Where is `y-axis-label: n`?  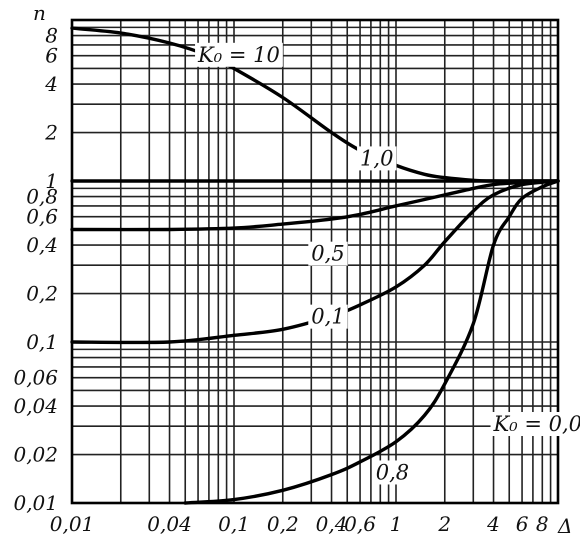
y-axis-label: n is located at coordinates (39, 13).